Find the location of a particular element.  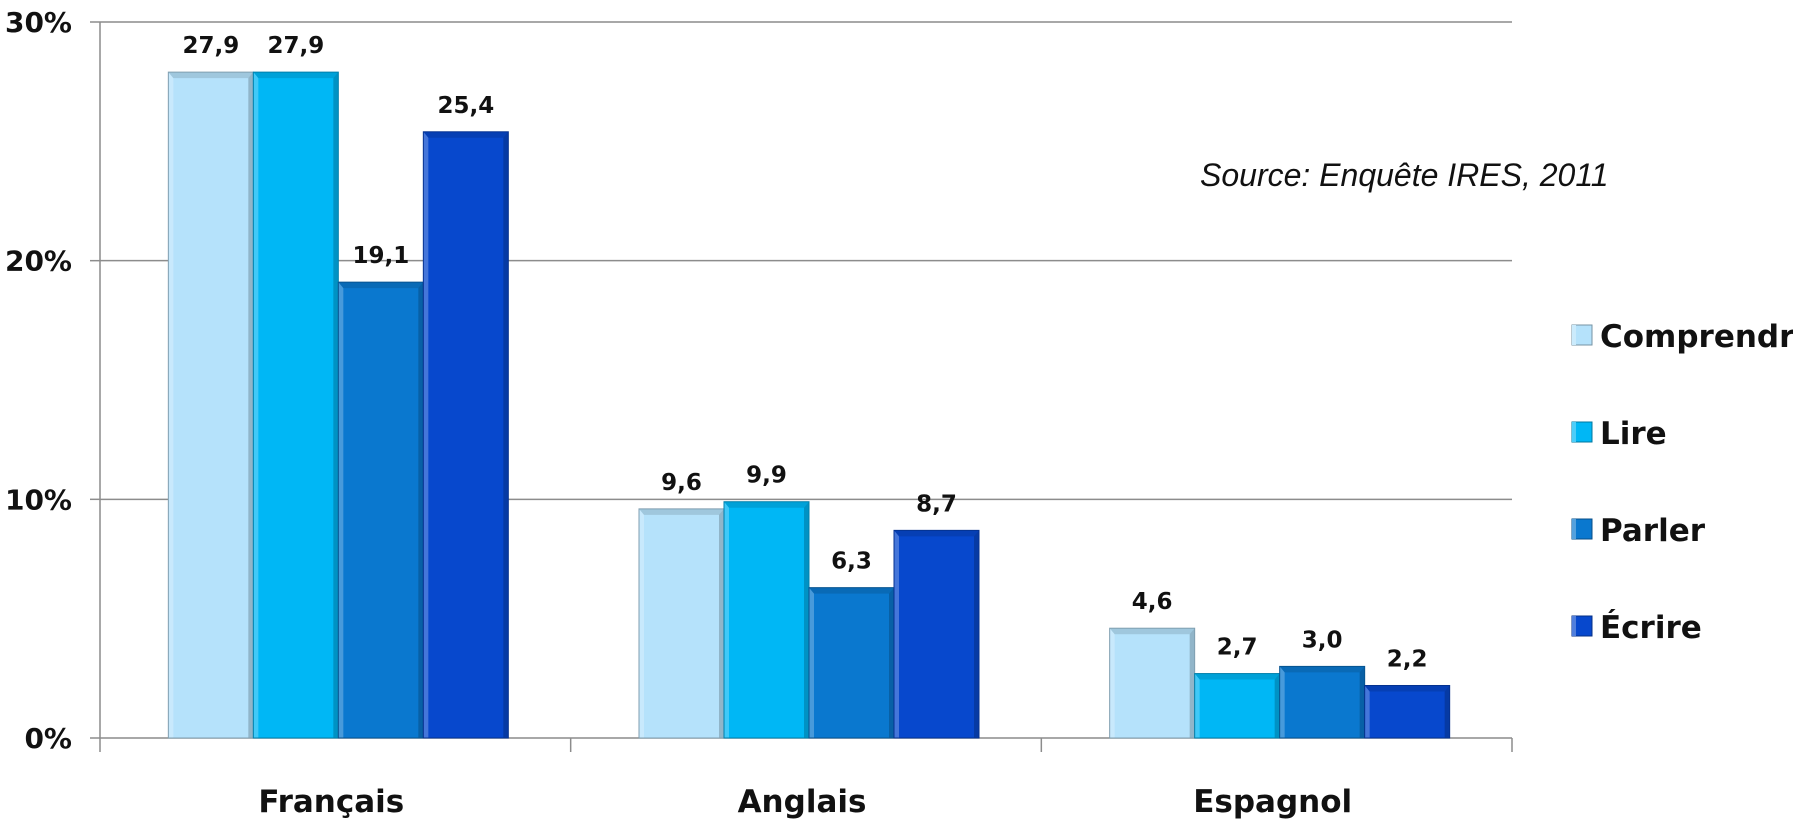

data-label: 8,7 is located at coordinates (936, 504).